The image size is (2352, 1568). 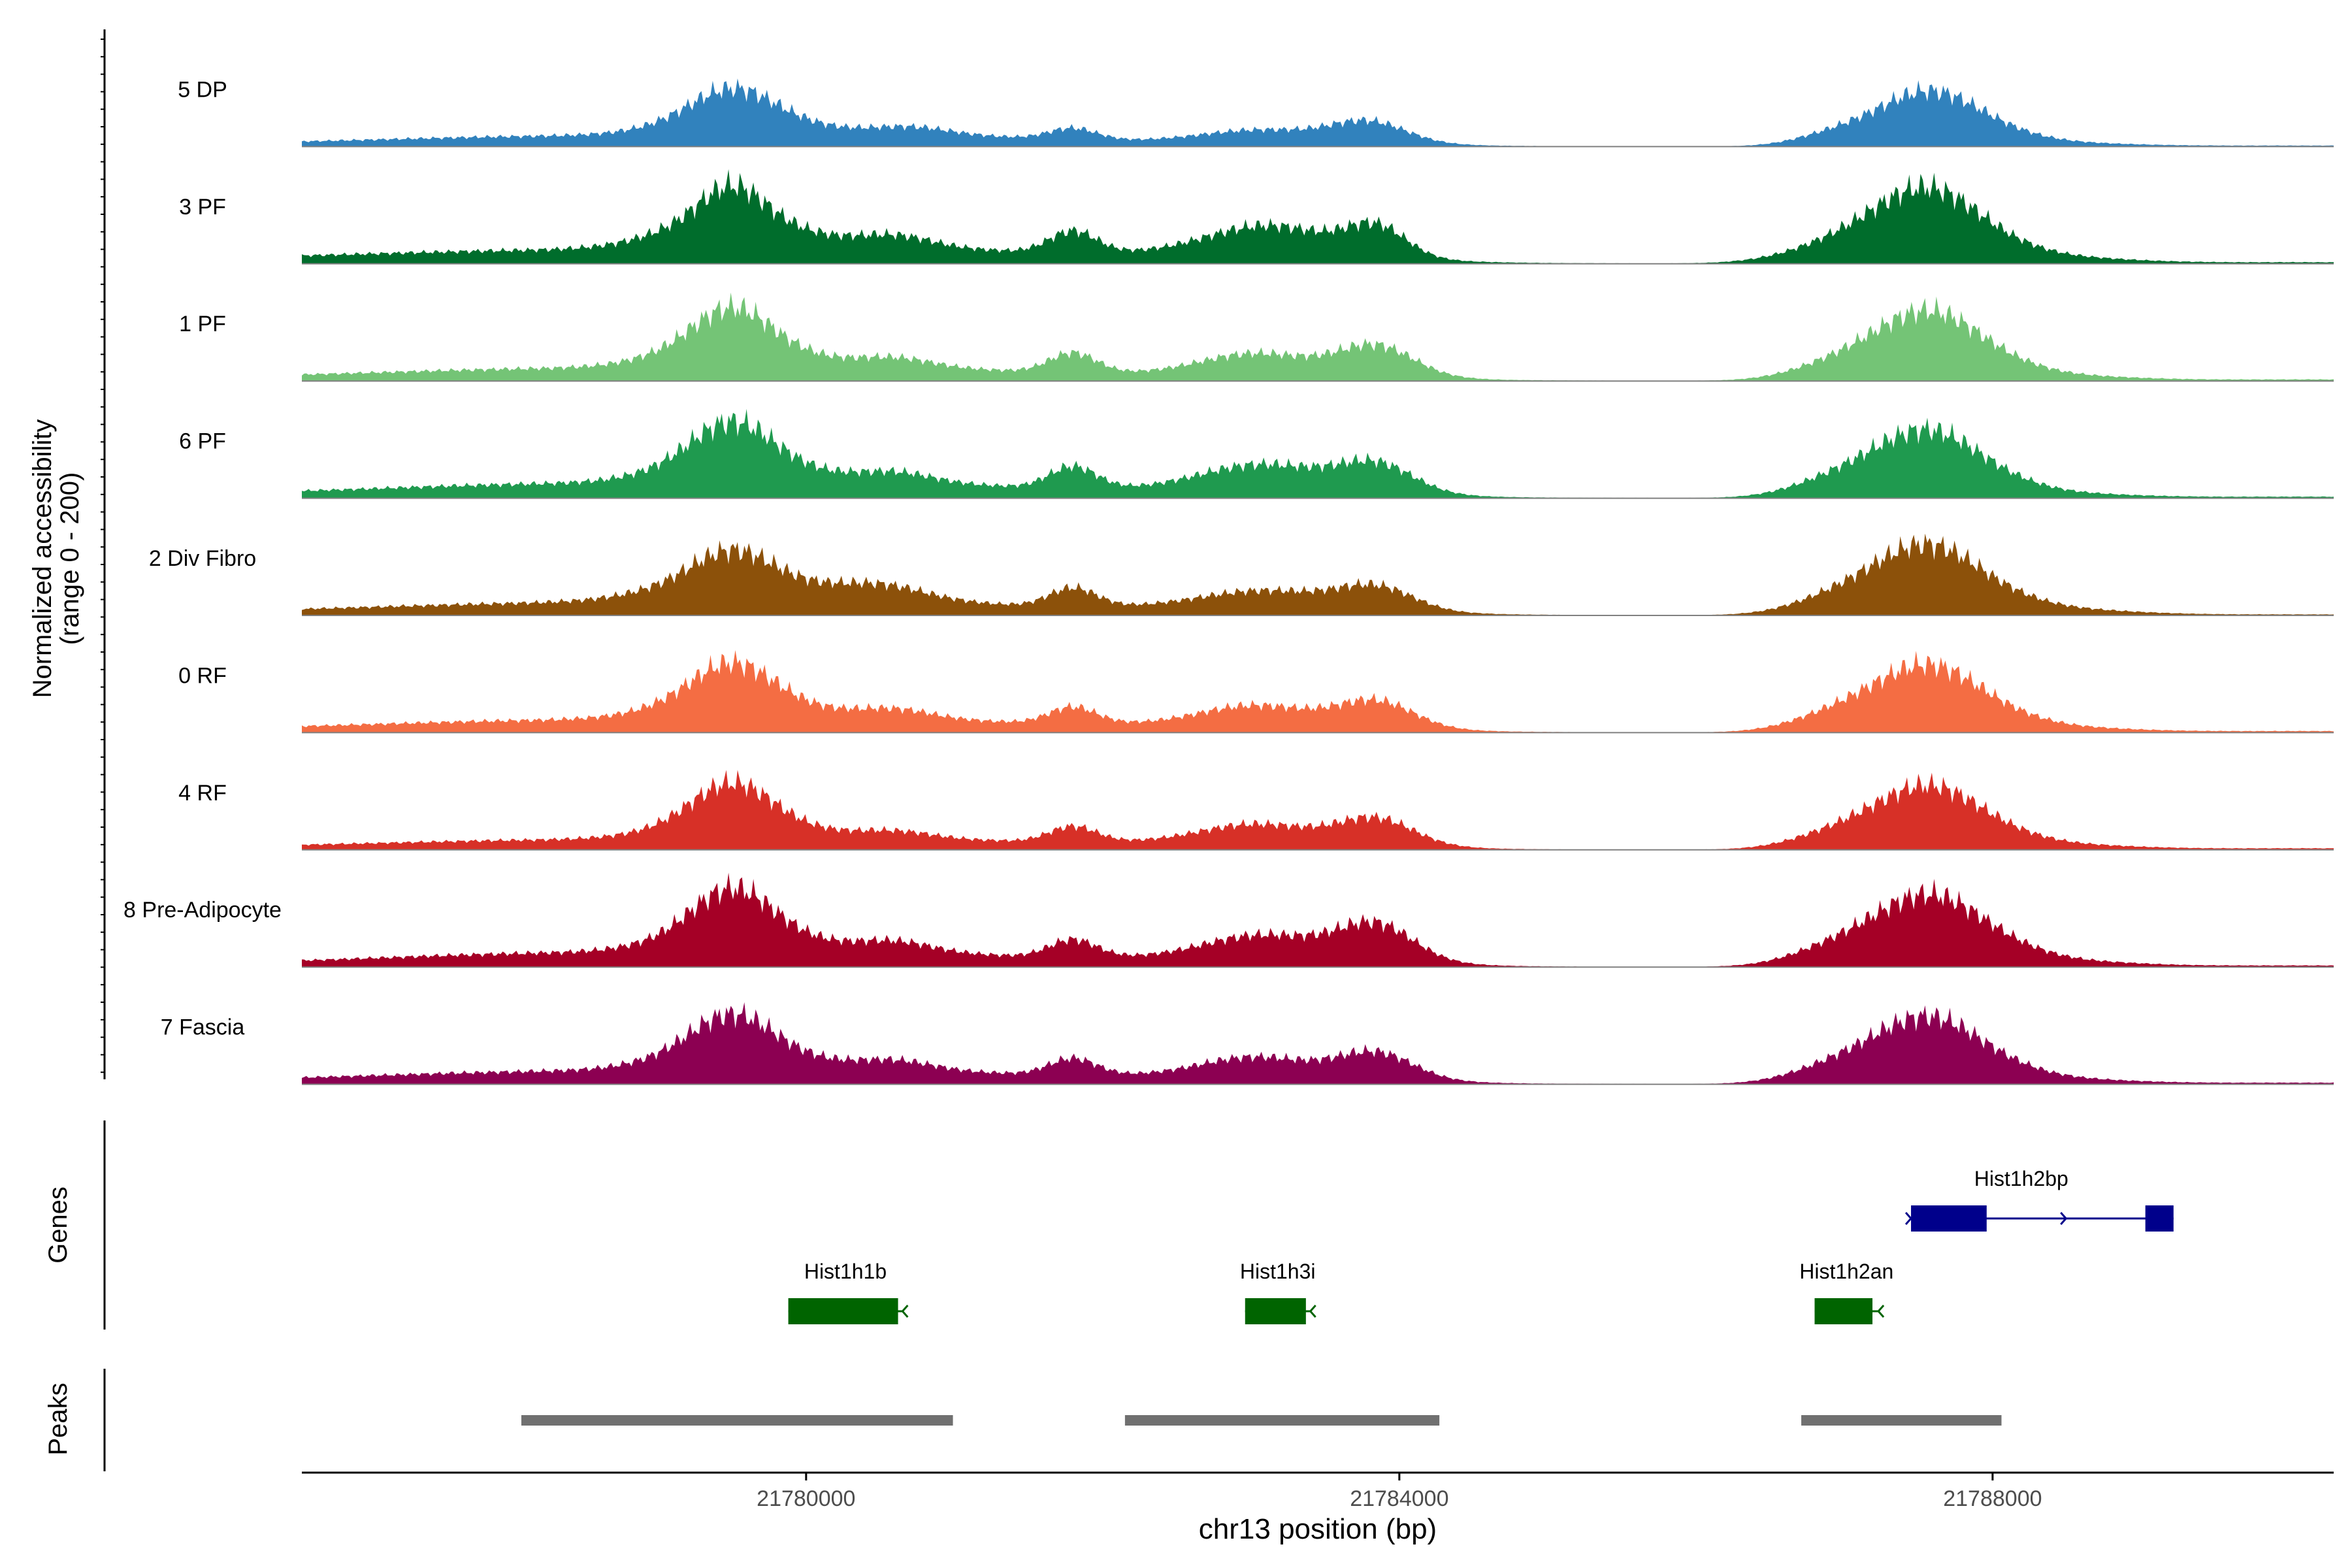 What do you see at coordinates (202, 89) in the screenshot?
I see `track-label: 5 DP` at bounding box center [202, 89].